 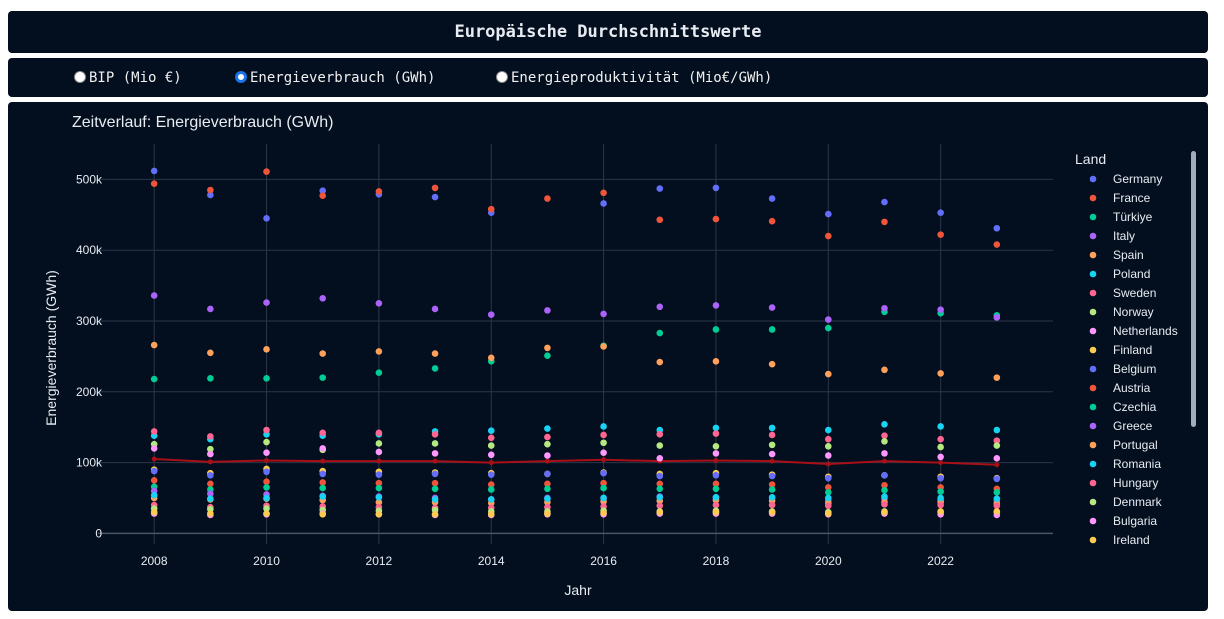 I want to click on radio-bip: BIP (Mio €), so click(x=128, y=77).